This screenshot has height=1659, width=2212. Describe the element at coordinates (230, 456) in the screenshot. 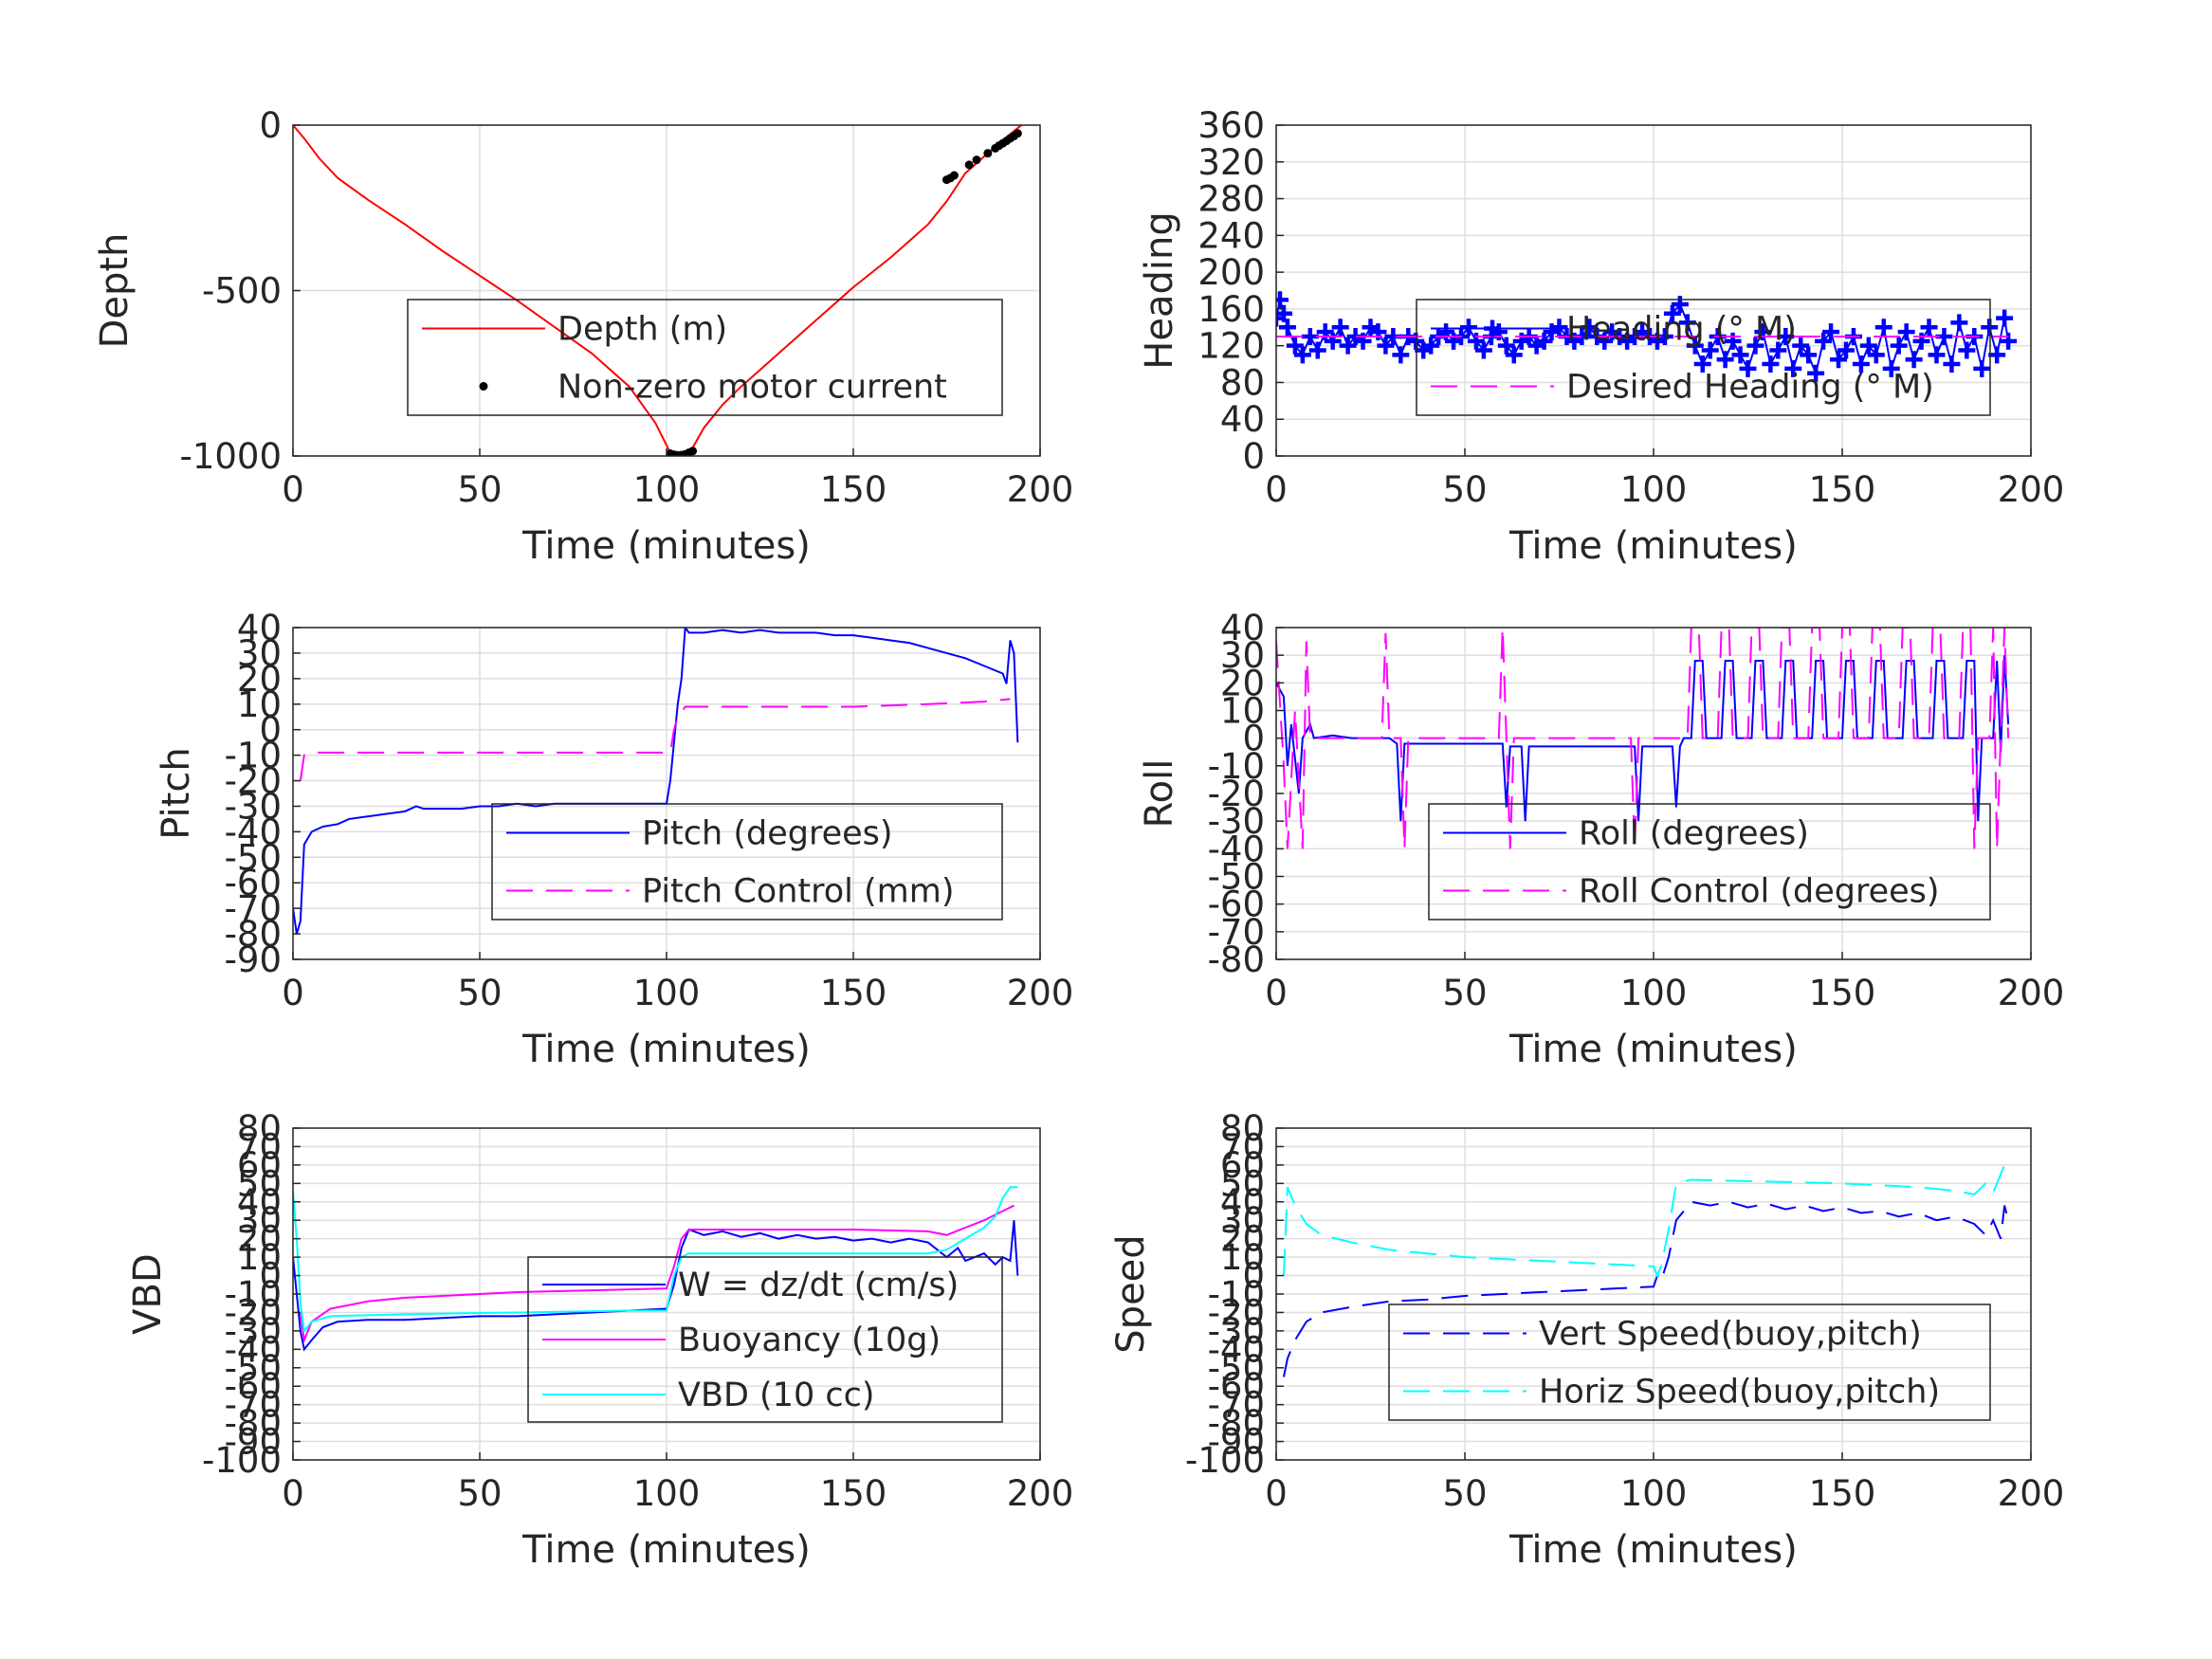

I see `y-tick-label: -1000` at that location.